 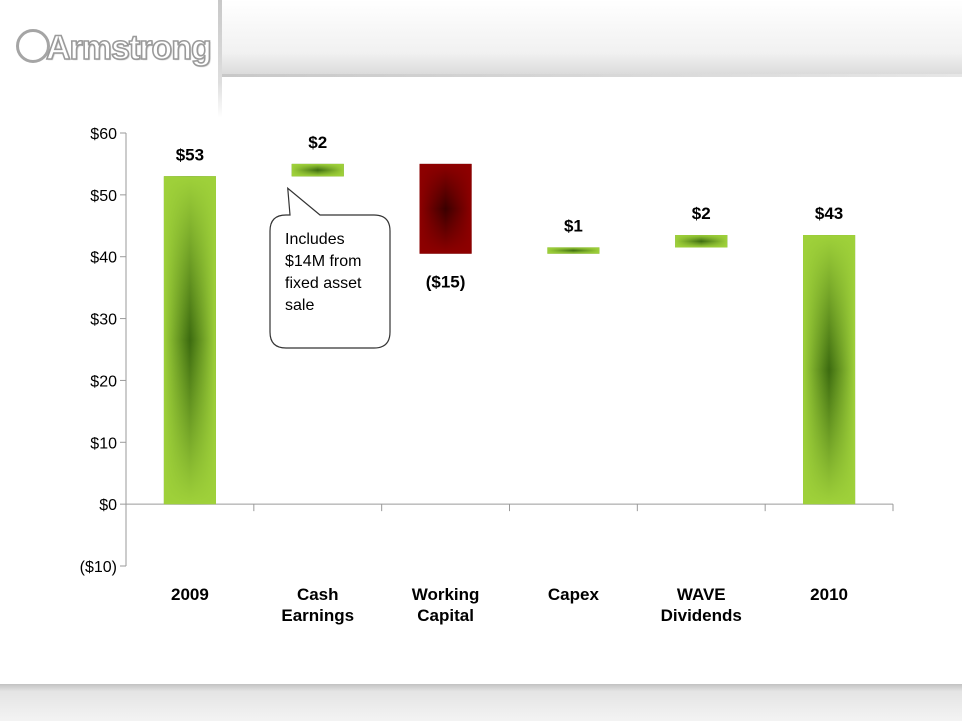 I want to click on category-label-line: Working, so click(x=446, y=594).